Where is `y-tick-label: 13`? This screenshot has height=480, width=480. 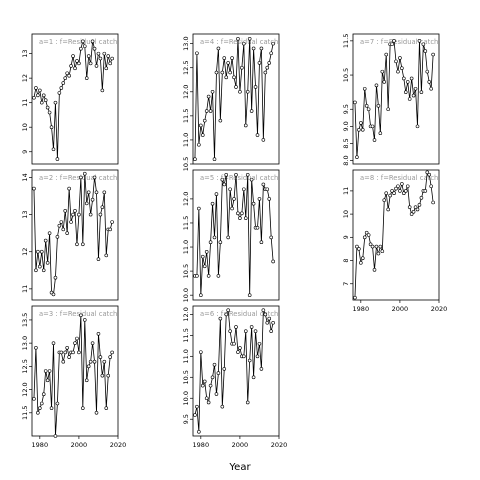 y-tick-label: 13 is located at coordinates (25, 214).